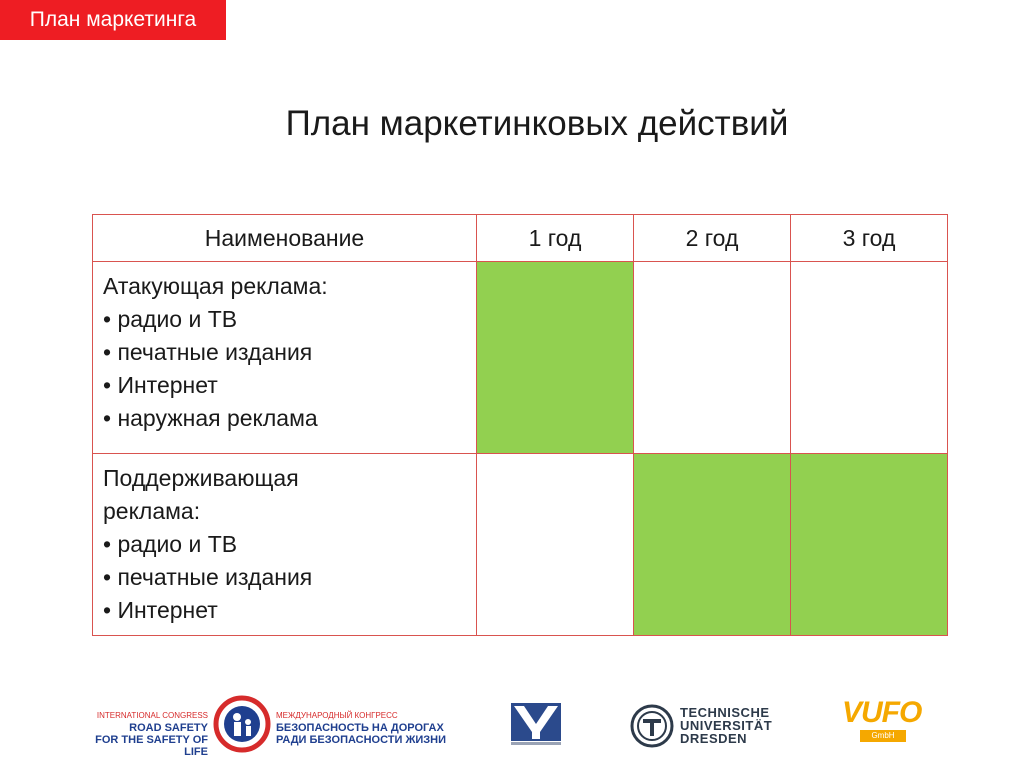  I want to click on road-safety-ru-line: РАДИ БЕЗОПАСНОСТИ ЖИЗНИ, so click(361, 740).